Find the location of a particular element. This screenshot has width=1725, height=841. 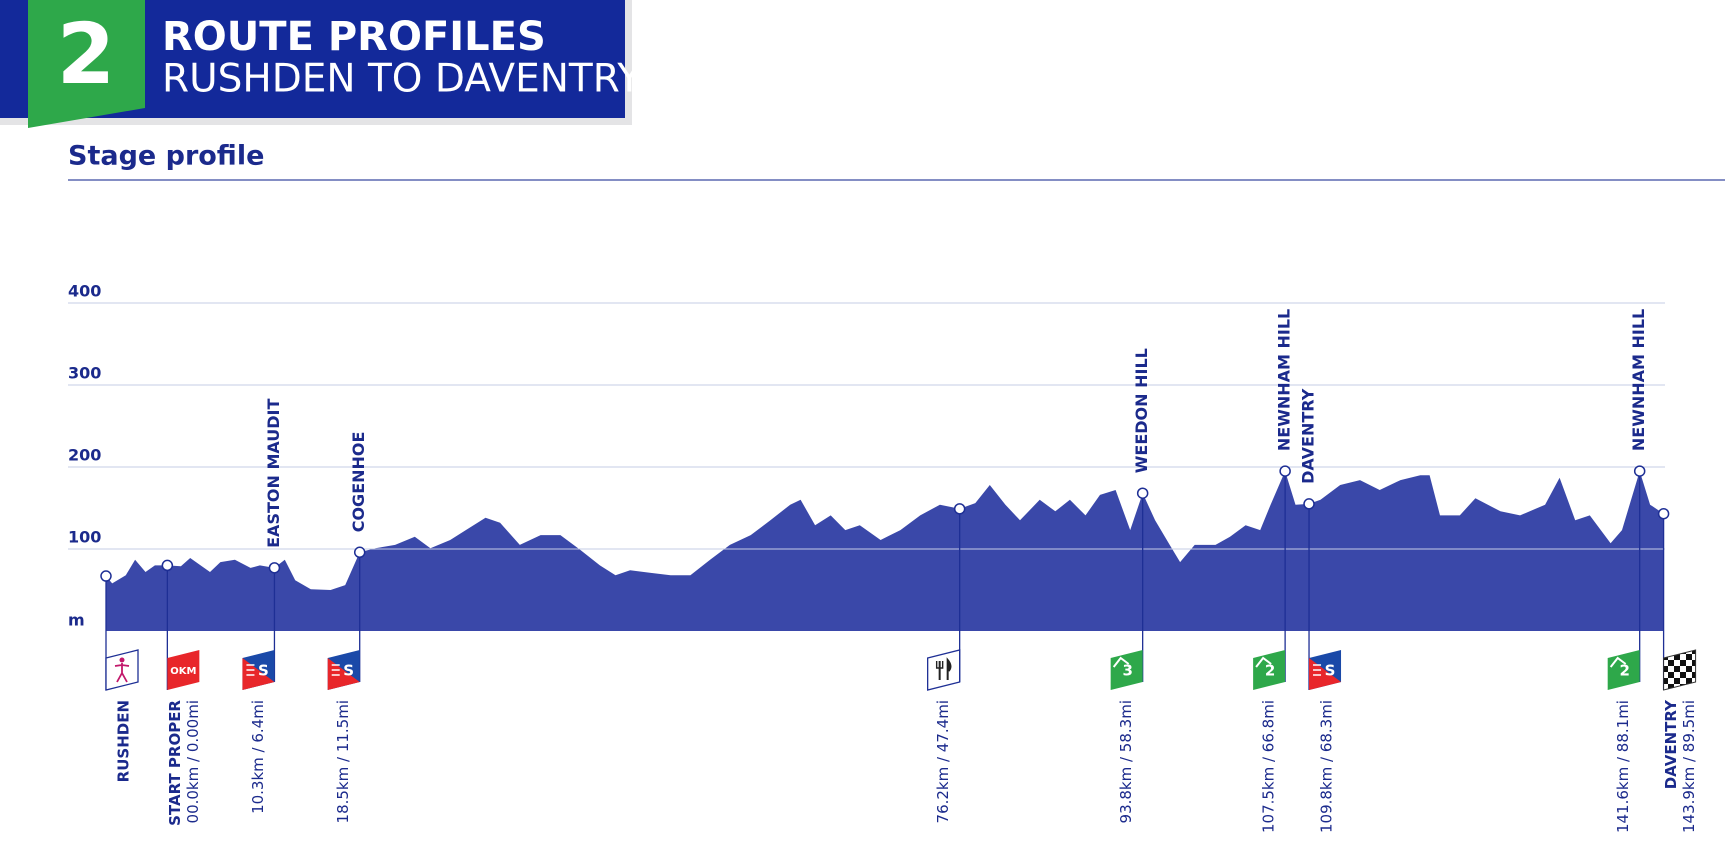

distance-label: 93.8km / 58.3mi is located at coordinates (1126, 761).